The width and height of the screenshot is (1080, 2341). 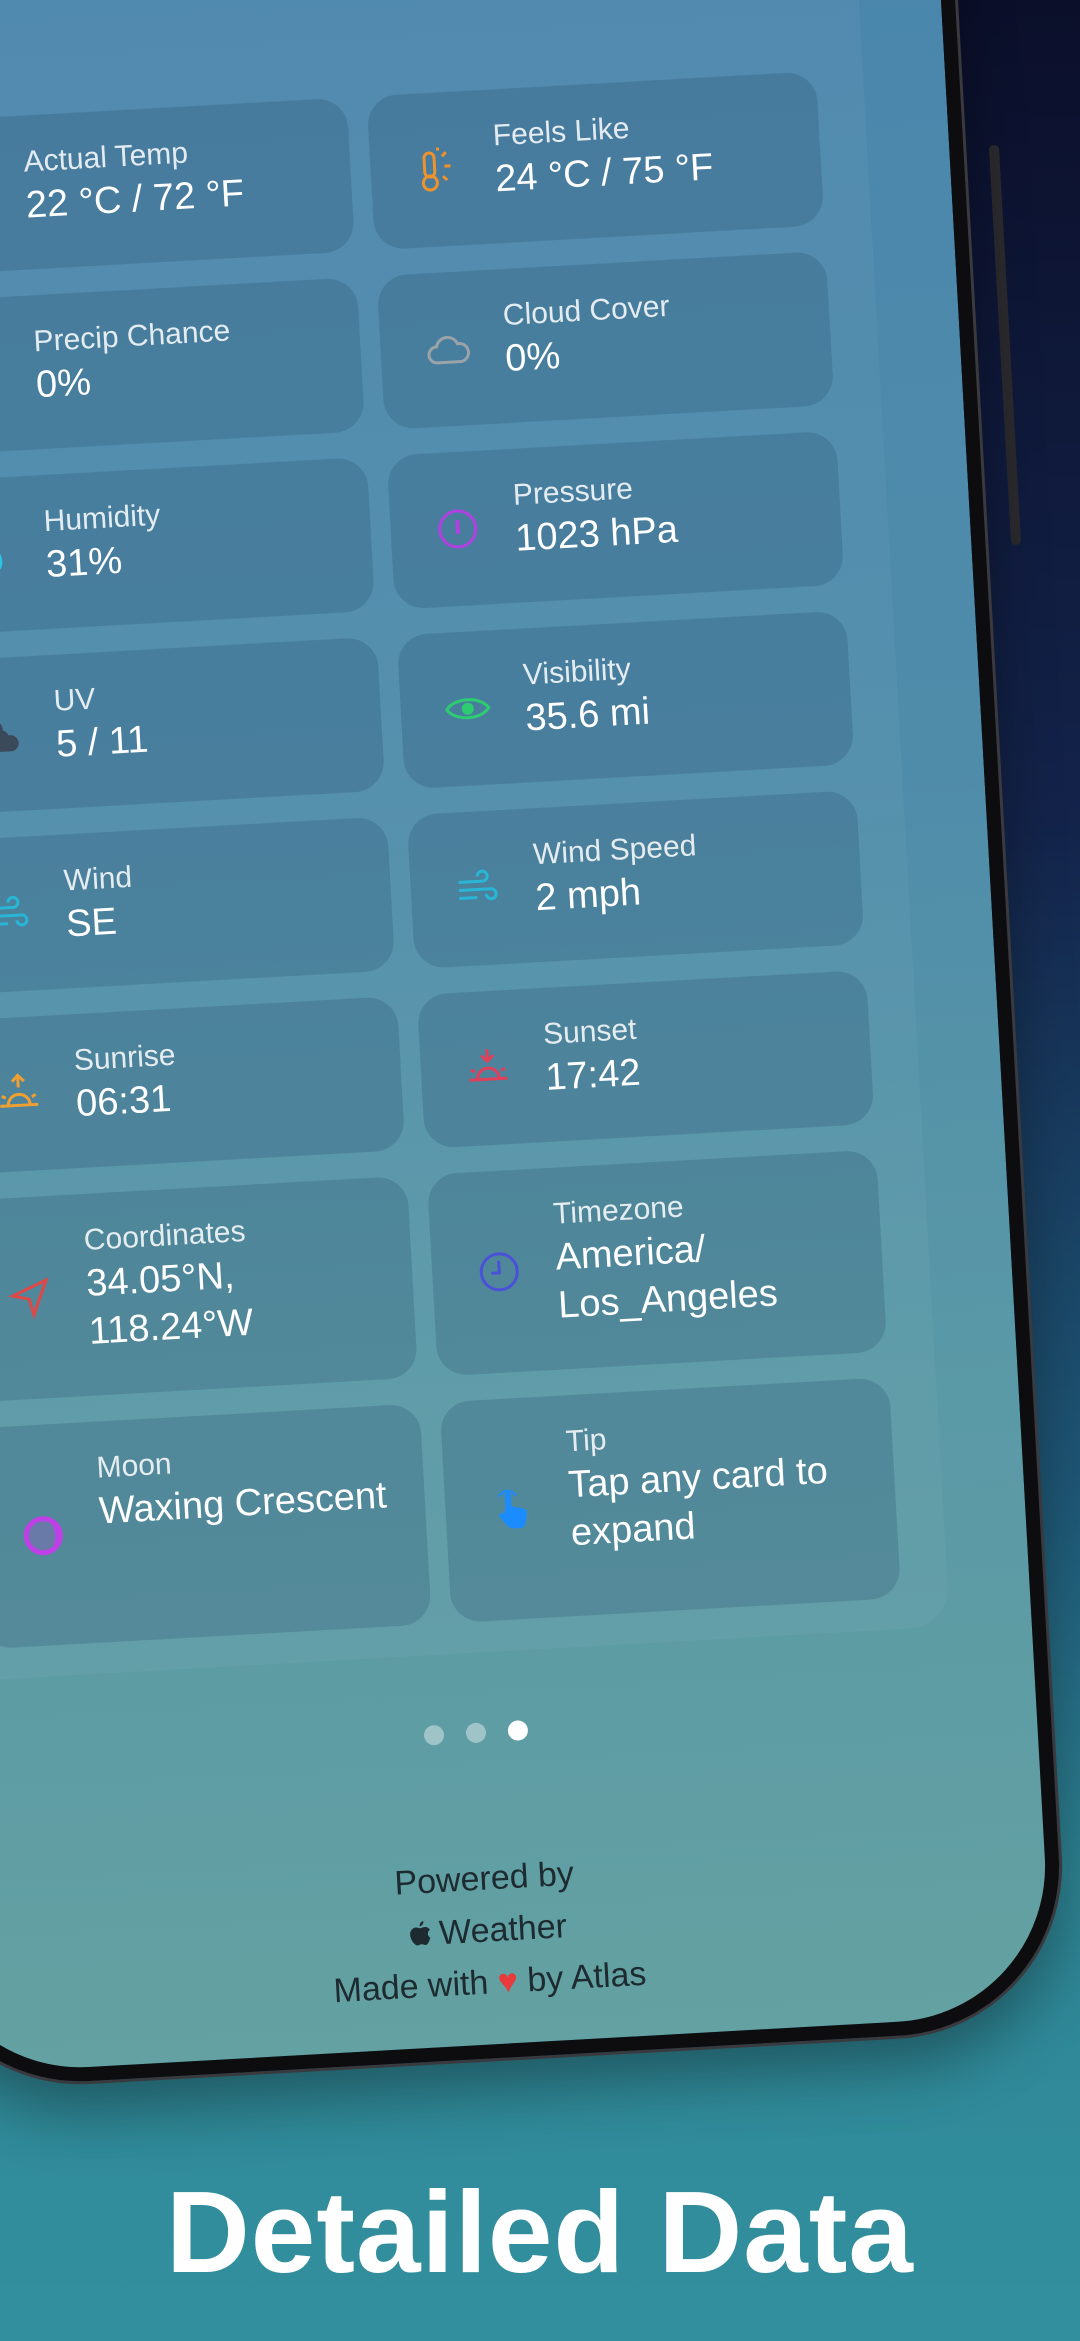 I want to click on made-with-suffix: by Atlas, so click(x=587, y=1977).